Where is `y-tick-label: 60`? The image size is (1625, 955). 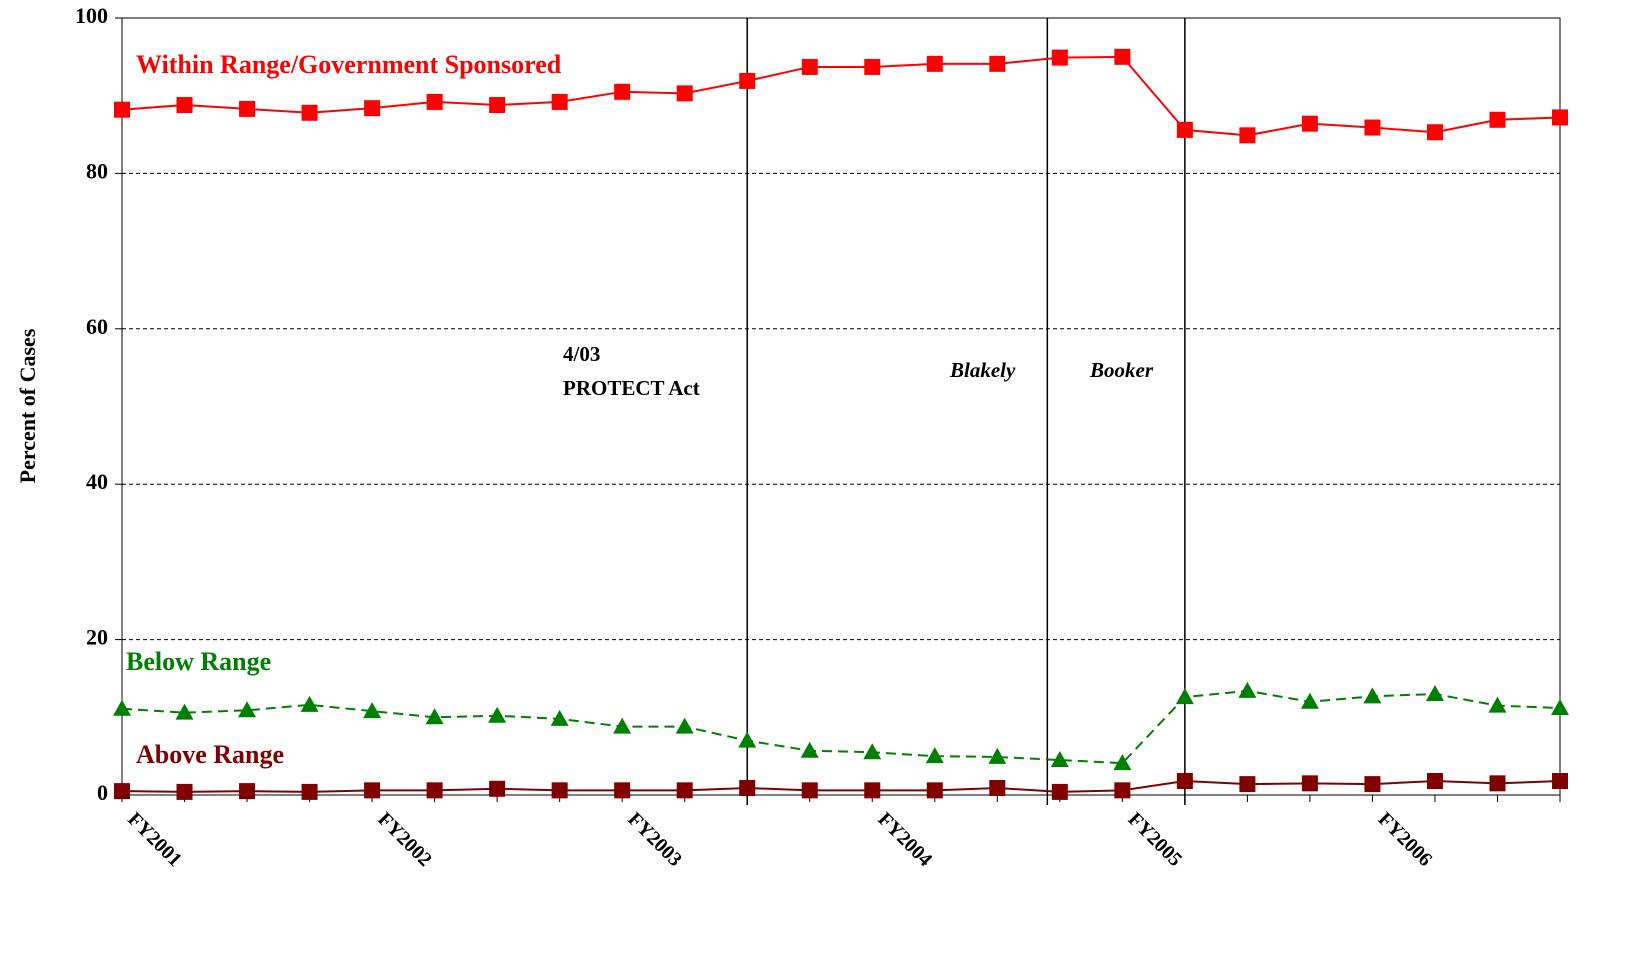 y-tick-label: 60 is located at coordinates (97, 326).